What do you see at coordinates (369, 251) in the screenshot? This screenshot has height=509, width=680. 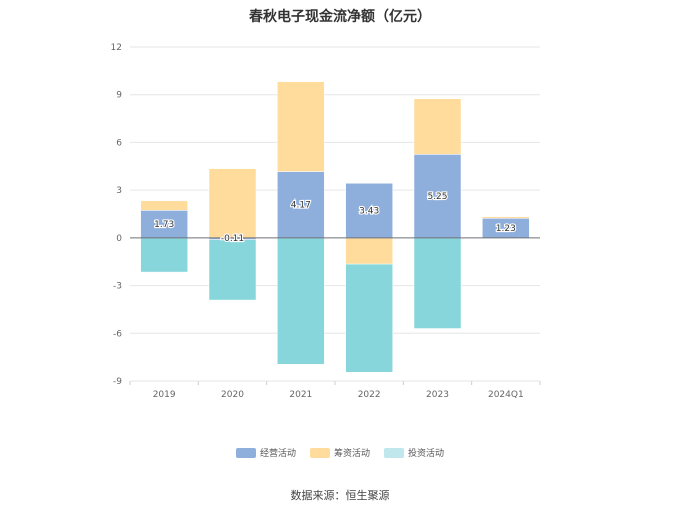 I see `bar-financing-2022` at bounding box center [369, 251].